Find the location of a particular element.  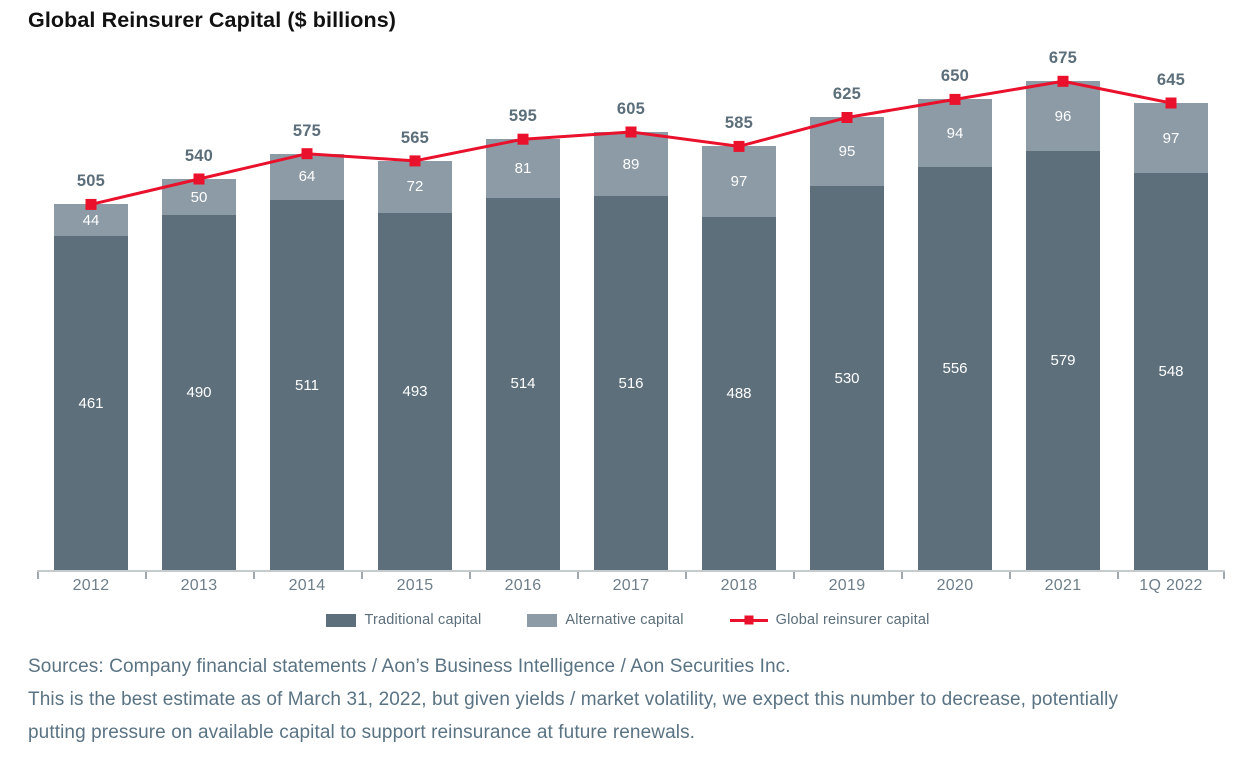

total-value-label: 565 is located at coordinates (415, 137).